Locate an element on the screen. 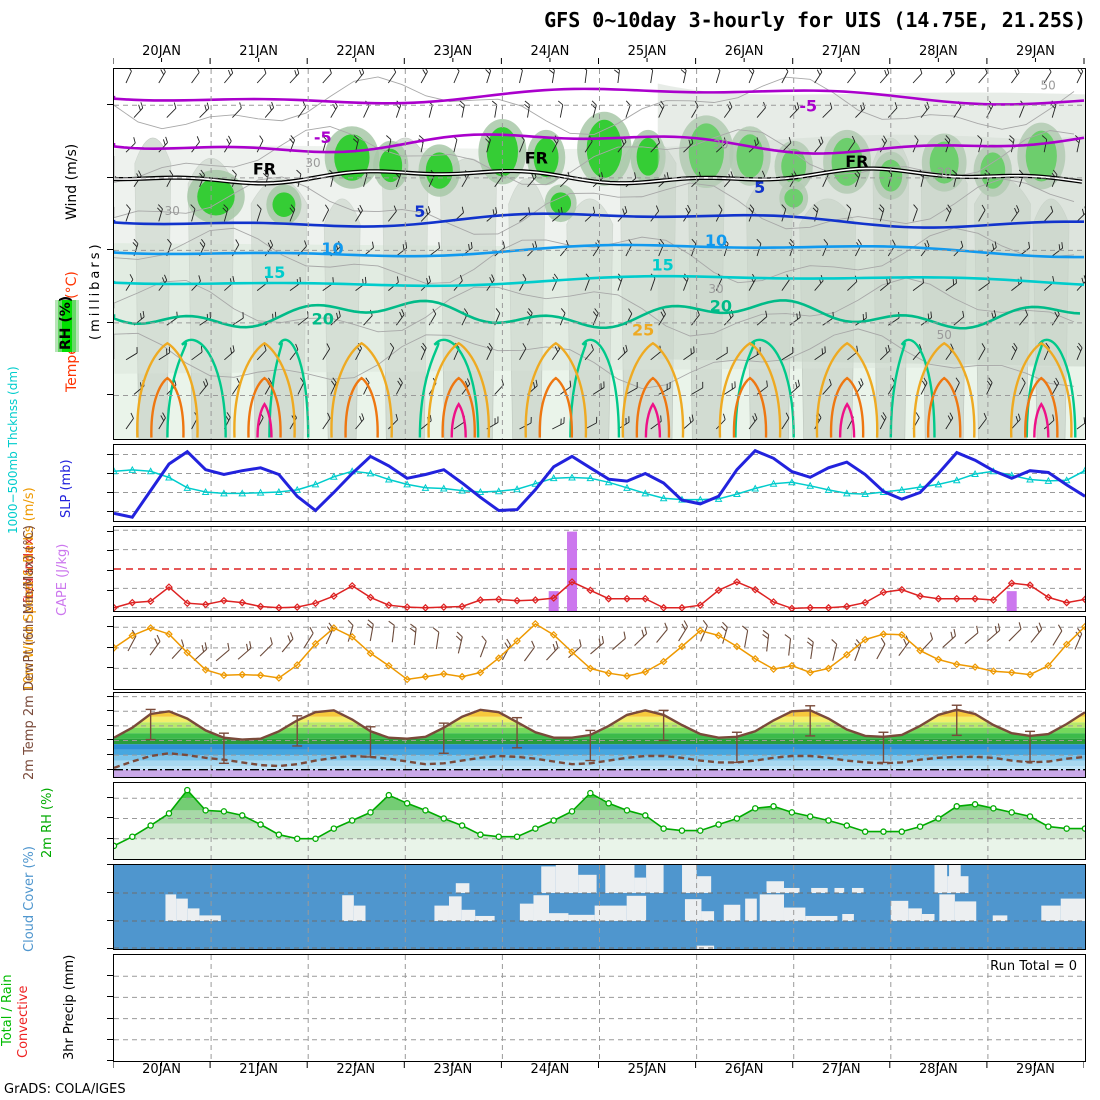  contour-label: -5 is located at coordinates (808, 106).